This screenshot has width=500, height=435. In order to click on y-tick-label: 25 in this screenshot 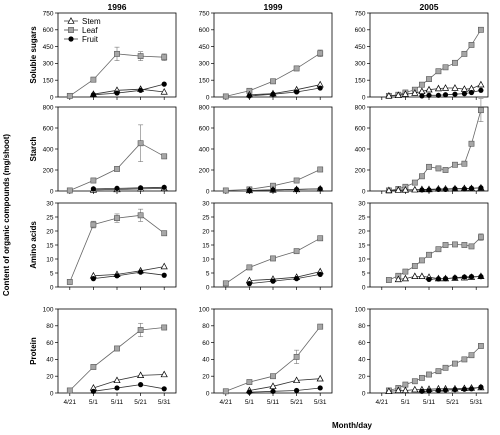, I will do `click(206, 217)`.